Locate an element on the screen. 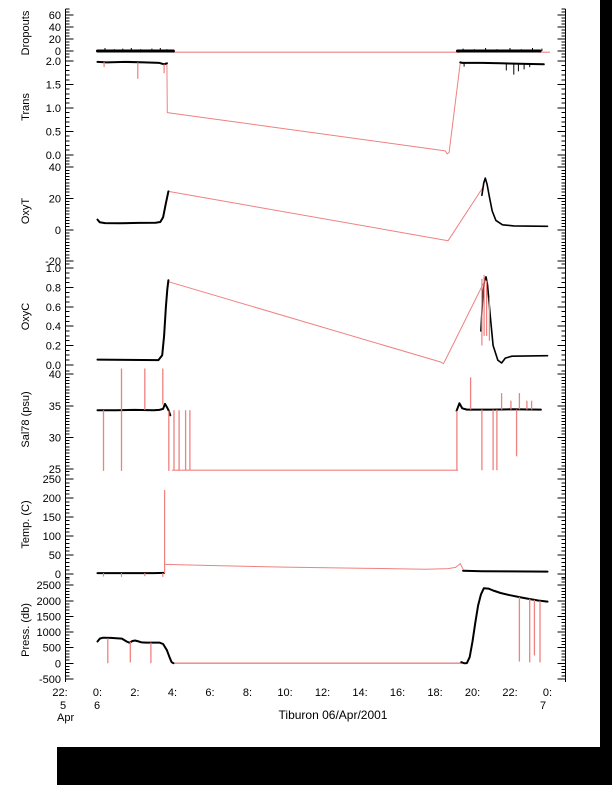 This screenshot has height=785, width=612. panel-temp: 0 50 100 150 200 250 Temp. (C) is located at coordinates (293, 525).